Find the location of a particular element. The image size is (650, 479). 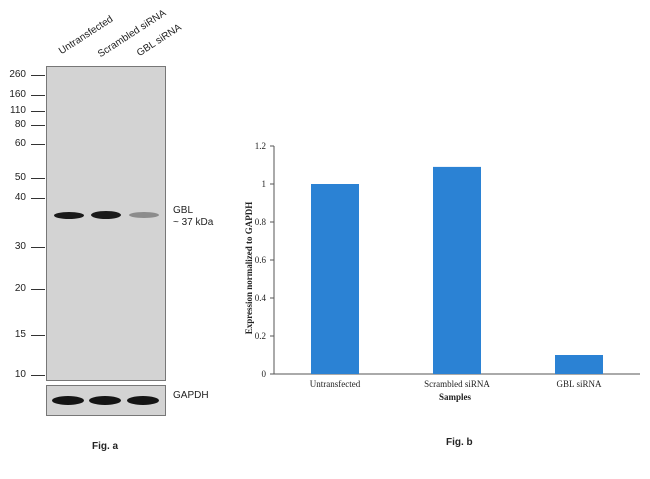

y-tick-label: 0.2 is located at coordinates (260, 336).